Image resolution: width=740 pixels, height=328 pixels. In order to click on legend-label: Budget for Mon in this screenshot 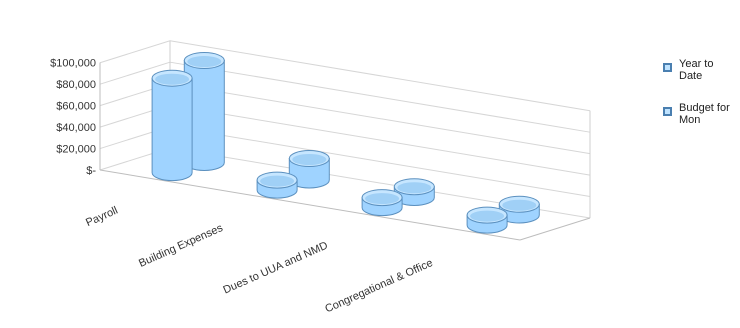, I will do `click(704, 114)`.